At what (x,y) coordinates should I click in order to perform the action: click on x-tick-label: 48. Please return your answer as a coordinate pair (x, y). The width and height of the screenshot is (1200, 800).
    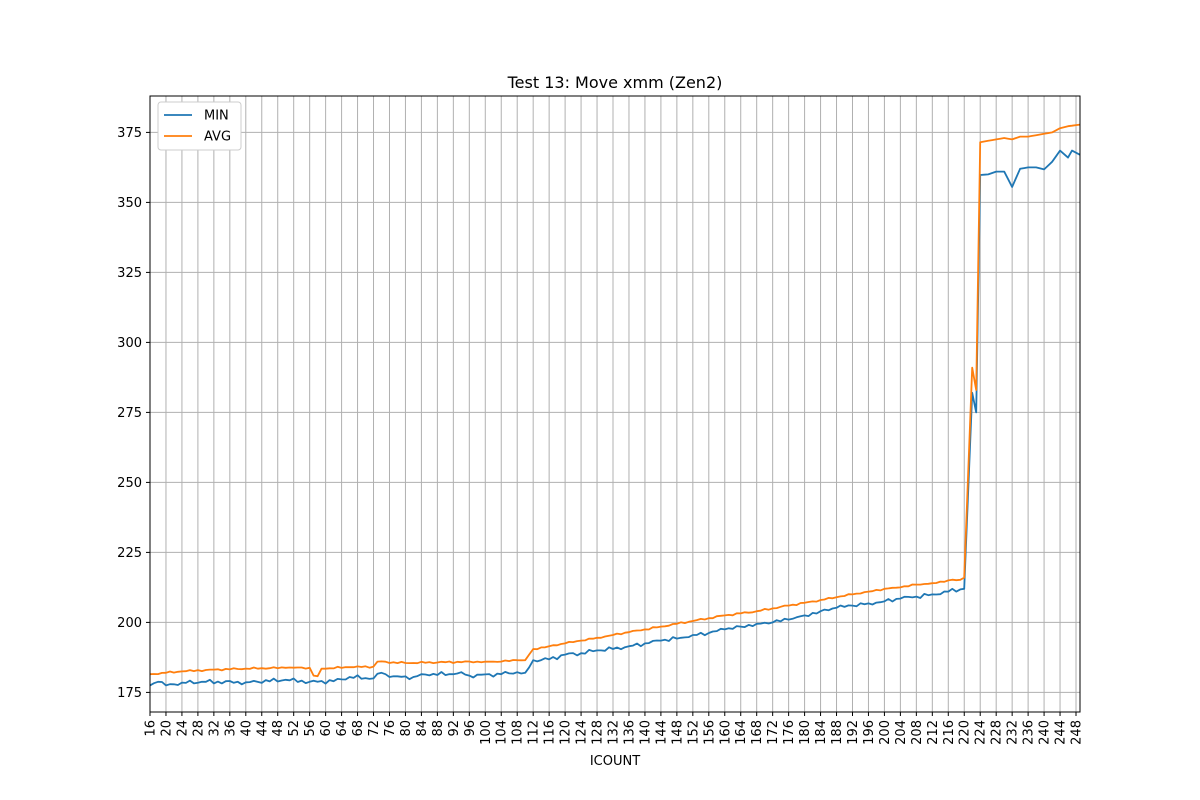
    Looking at the image, I should click on (278, 728).